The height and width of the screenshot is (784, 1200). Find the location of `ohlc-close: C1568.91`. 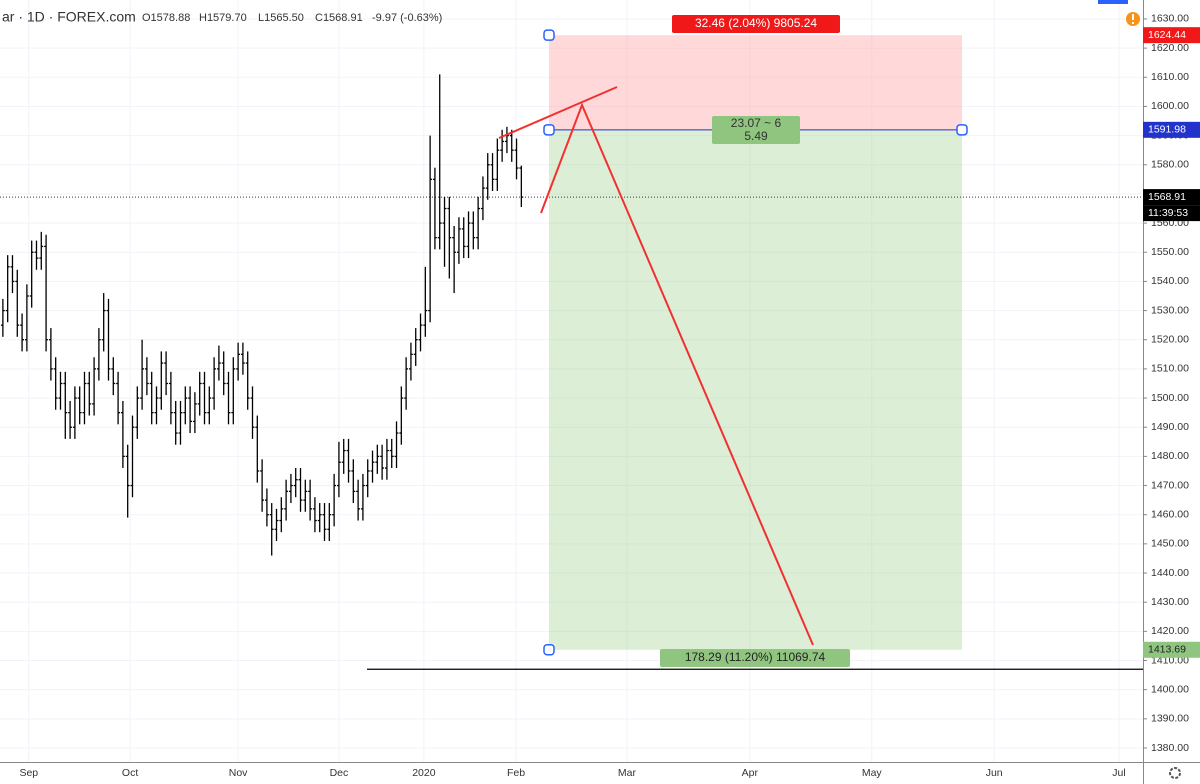

ohlc-close: C1568.91 is located at coordinates (339, 18).